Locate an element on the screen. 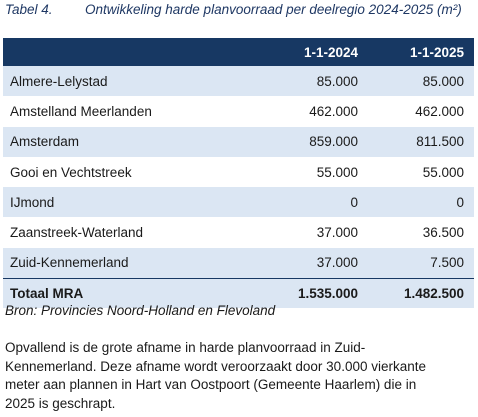  table-number: Tabel 4. is located at coordinates (29, 9).